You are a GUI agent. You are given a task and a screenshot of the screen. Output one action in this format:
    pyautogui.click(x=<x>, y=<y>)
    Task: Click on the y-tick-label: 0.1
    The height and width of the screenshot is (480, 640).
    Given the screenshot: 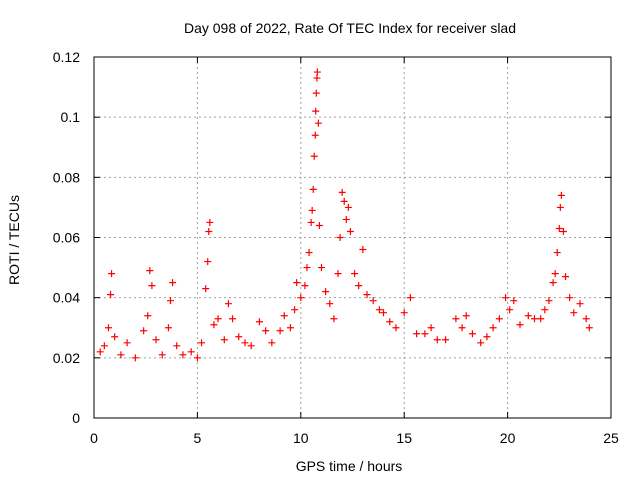 What is the action you would take?
    pyautogui.click(x=71, y=117)
    